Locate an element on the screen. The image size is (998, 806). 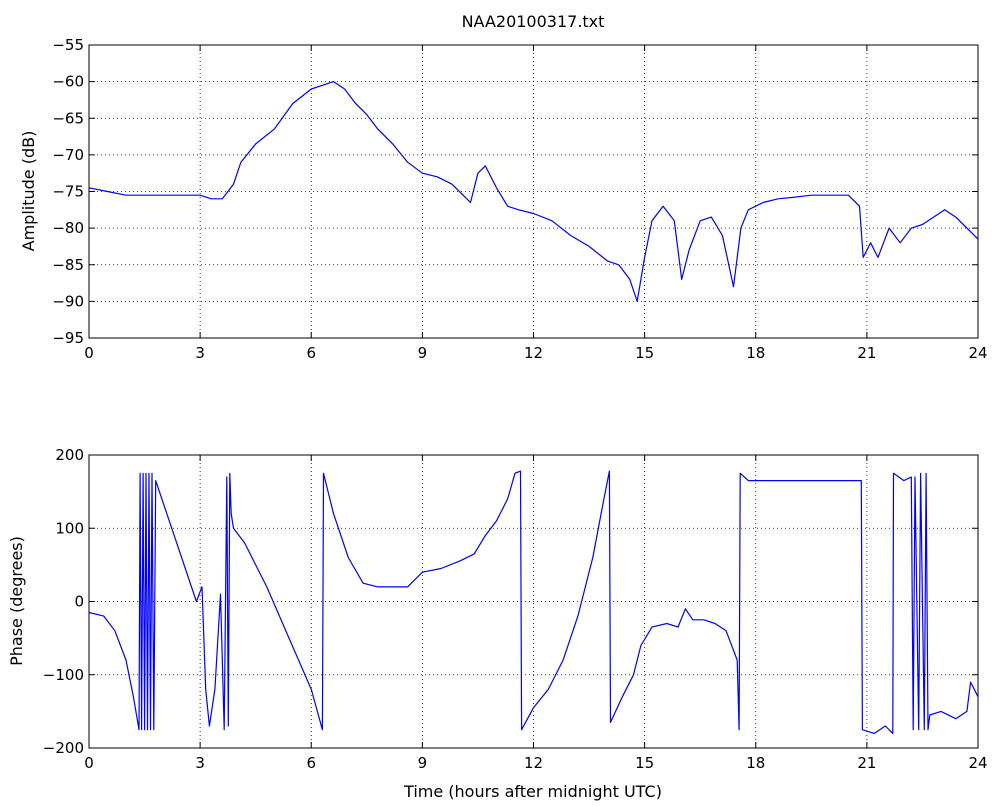
y-tick-label: −75 is located at coordinates (68, 192).